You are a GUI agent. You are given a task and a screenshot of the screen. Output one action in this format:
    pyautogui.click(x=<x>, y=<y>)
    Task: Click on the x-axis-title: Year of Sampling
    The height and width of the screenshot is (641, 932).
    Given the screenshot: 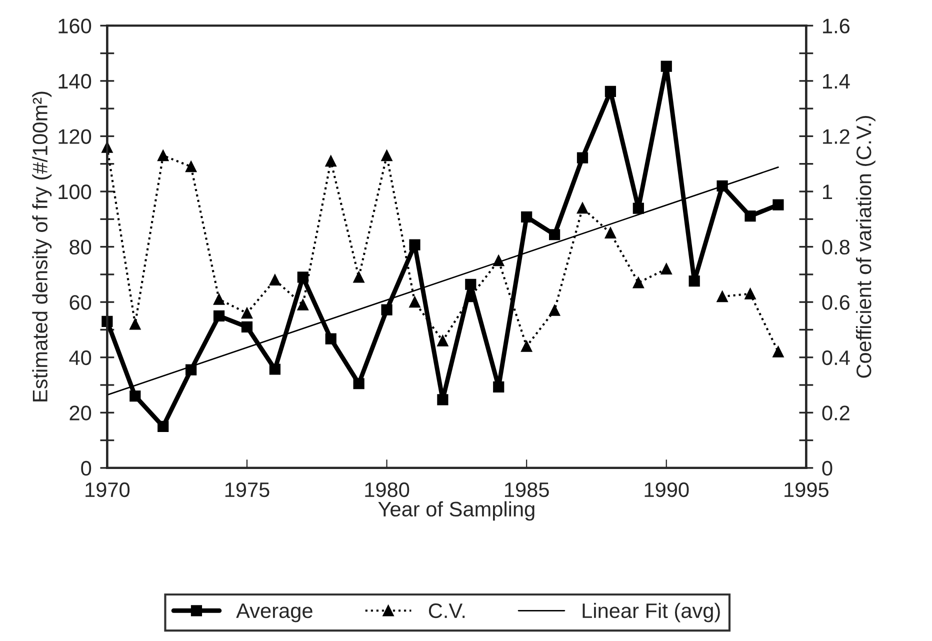 What is the action you would take?
    pyautogui.click(x=456, y=511)
    